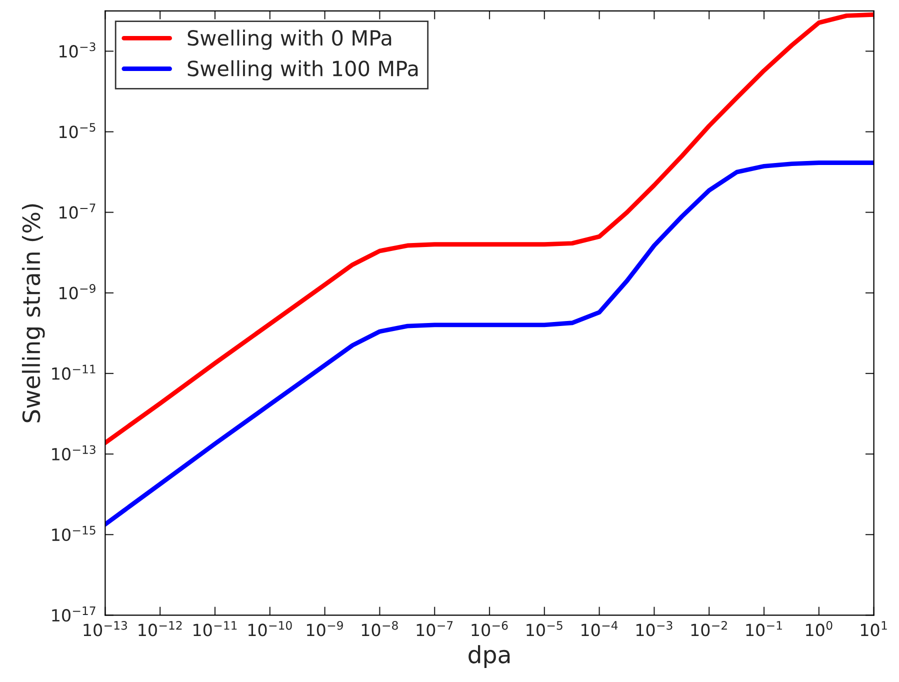 This screenshot has height=682, width=899. What do you see at coordinates (709, 628) in the screenshot?
I see `x-tick-label: 10$^{−2}$` at bounding box center [709, 628].